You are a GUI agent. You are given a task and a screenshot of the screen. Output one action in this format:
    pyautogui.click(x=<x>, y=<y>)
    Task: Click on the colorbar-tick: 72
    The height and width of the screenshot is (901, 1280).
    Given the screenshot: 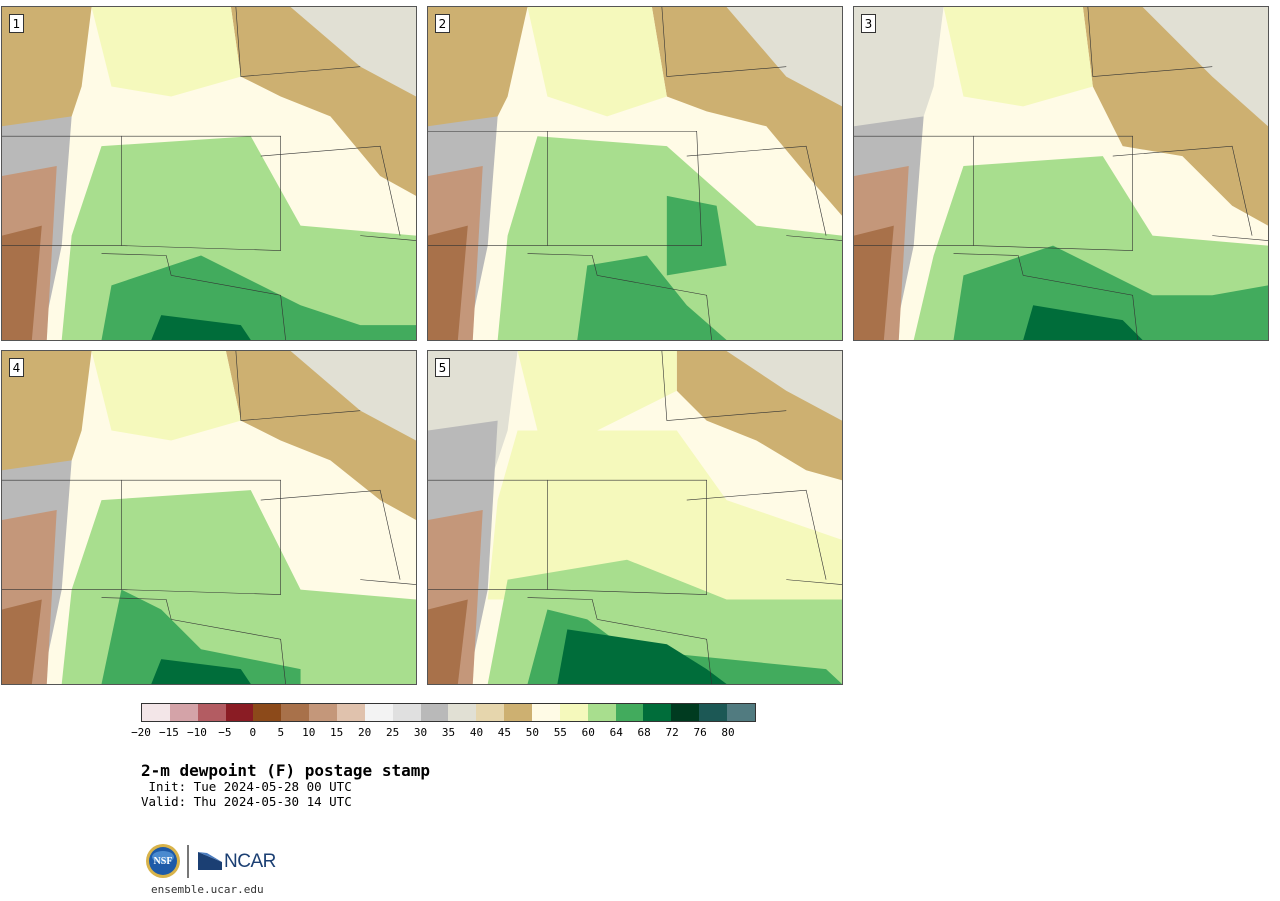 What is the action you would take?
    pyautogui.click(x=672, y=732)
    